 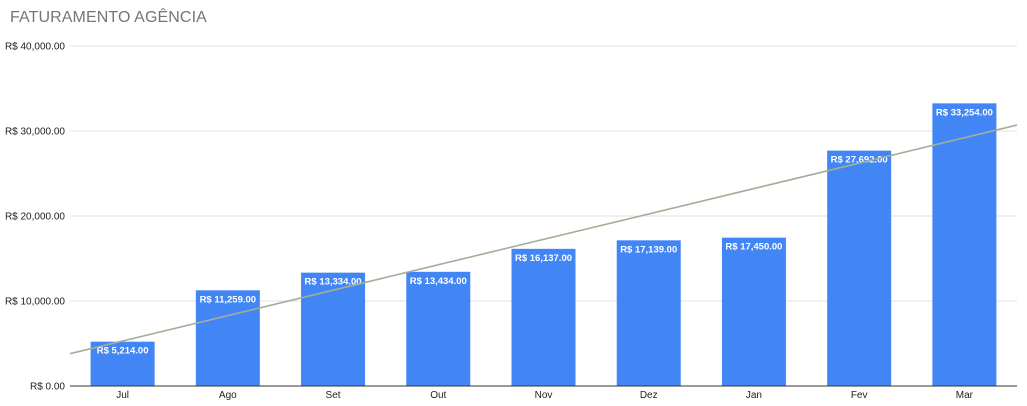 What do you see at coordinates (228, 395) in the screenshot?
I see `x-tick-label: Ago` at bounding box center [228, 395].